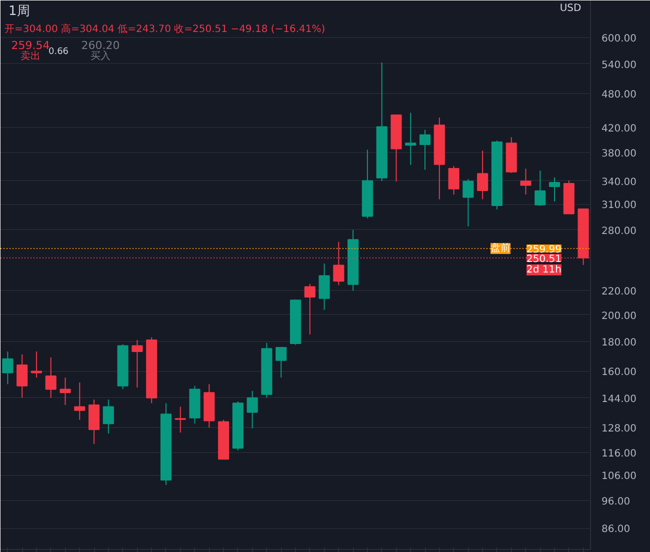 Image resolution: width=650 pixels, height=552 pixels. Describe the element at coordinates (619, 231) in the screenshot. I see `y-tick-label: 280.00` at that location.